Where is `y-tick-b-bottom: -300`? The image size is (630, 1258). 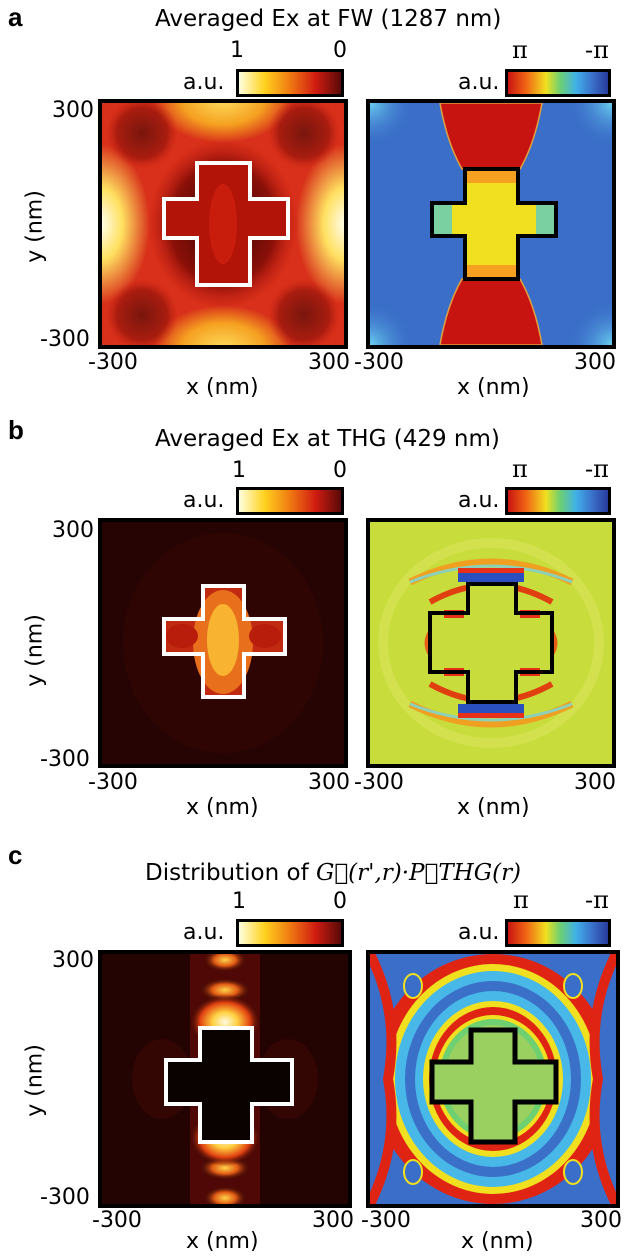 y-tick-b-bottom: -300 is located at coordinates (65, 759).